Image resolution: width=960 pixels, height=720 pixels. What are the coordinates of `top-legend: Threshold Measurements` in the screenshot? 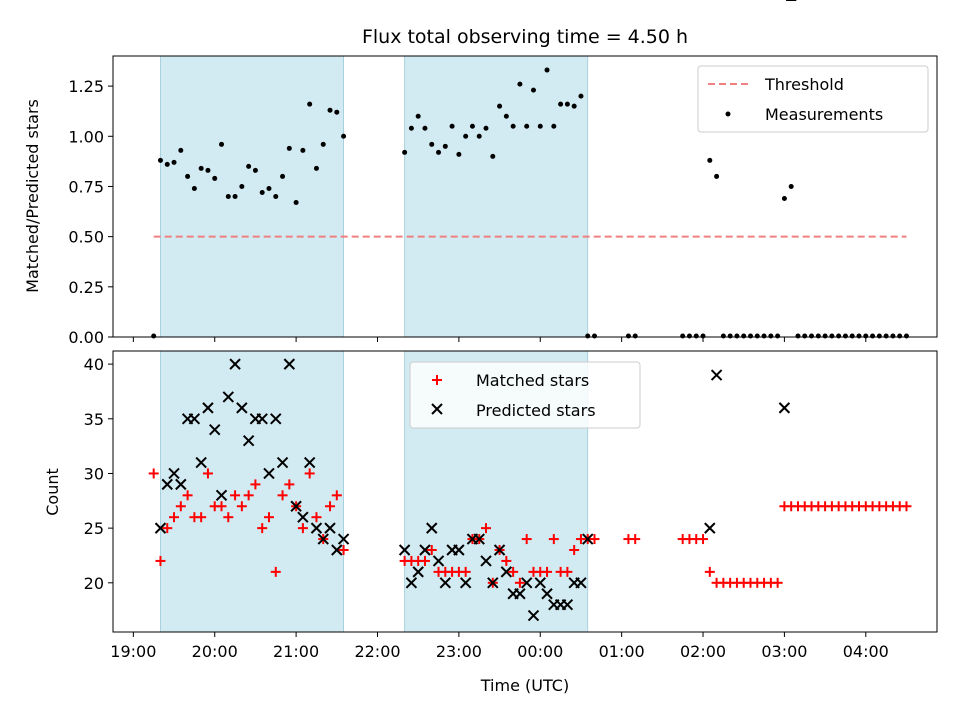 It's located at (813, 99).